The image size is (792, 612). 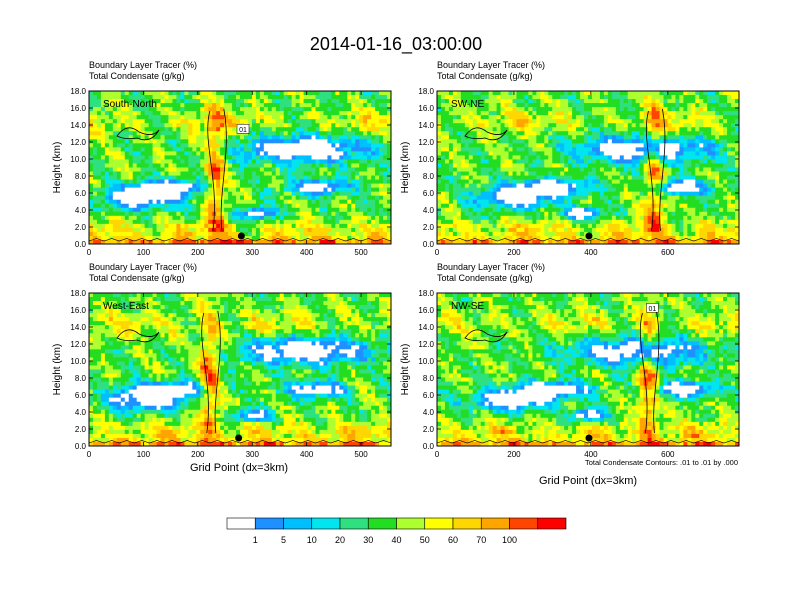 I want to click on y-tick-label: 0.0, so click(x=81, y=244).